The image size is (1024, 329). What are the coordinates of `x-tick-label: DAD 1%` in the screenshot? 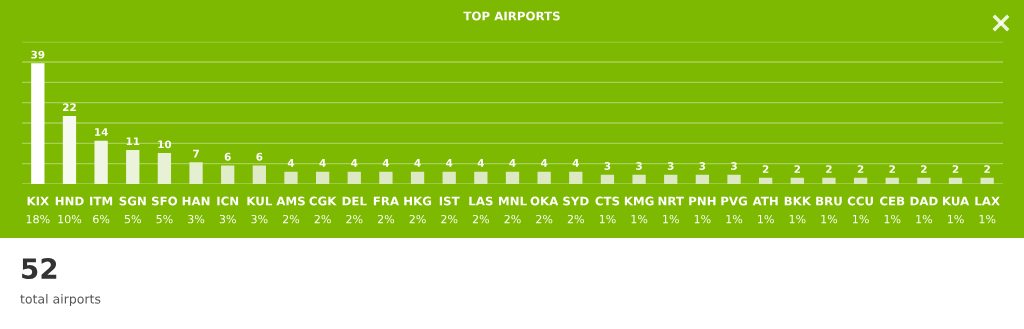 It's located at (924, 210).